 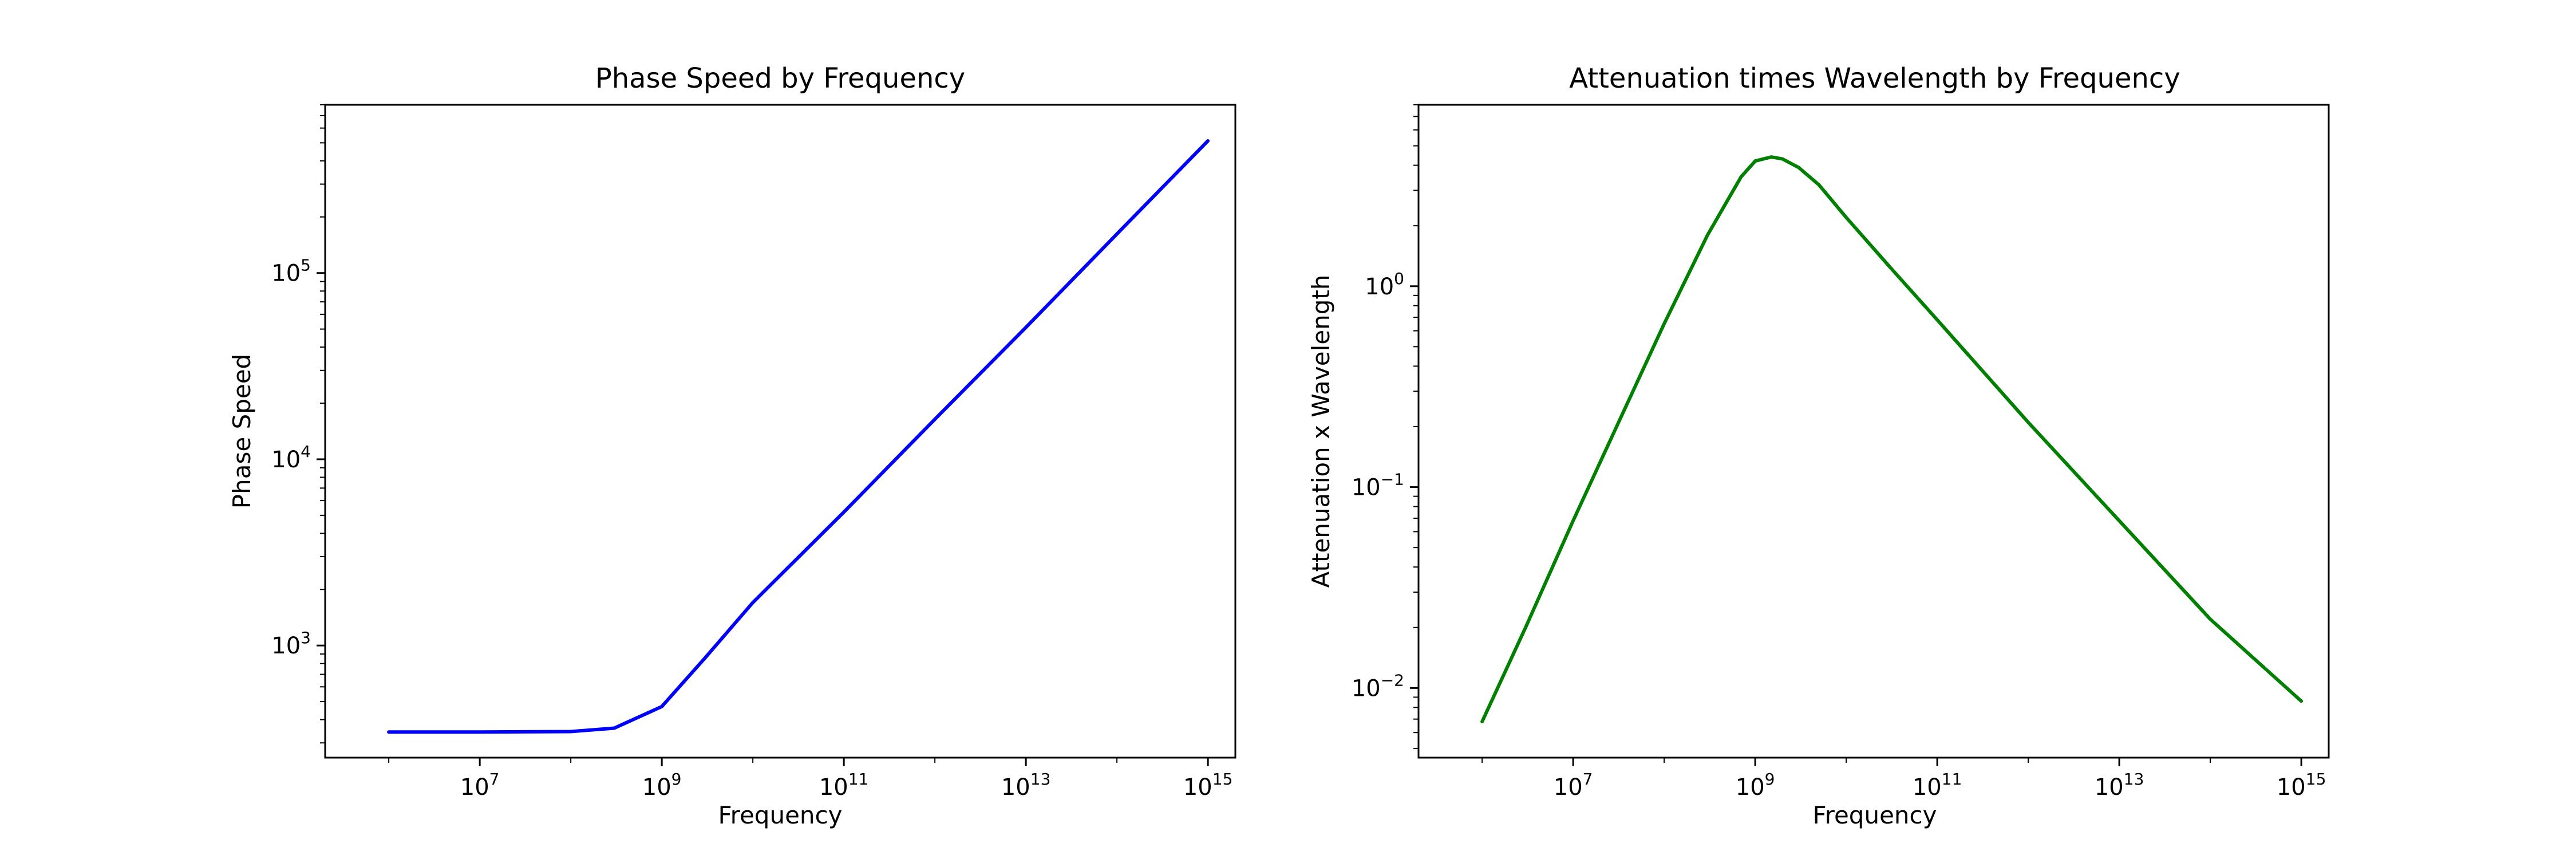 What do you see at coordinates (1378, 485) in the screenshot?
I see `y-tick-label: 10⁻¹` at bounding box center [1378, 485].